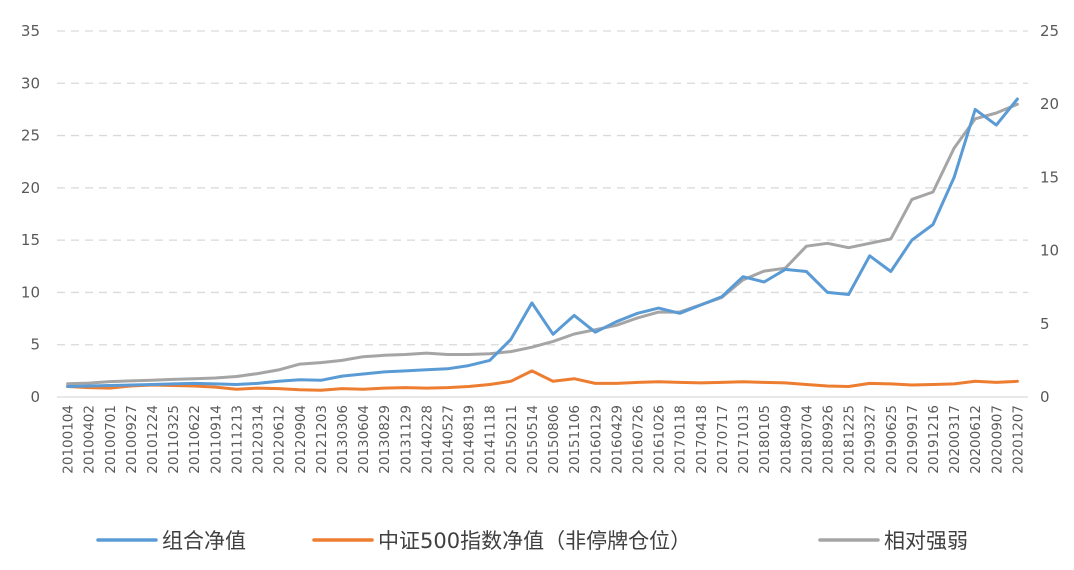  I want to click on x-tick-label: 20200612, so click(976, 439).